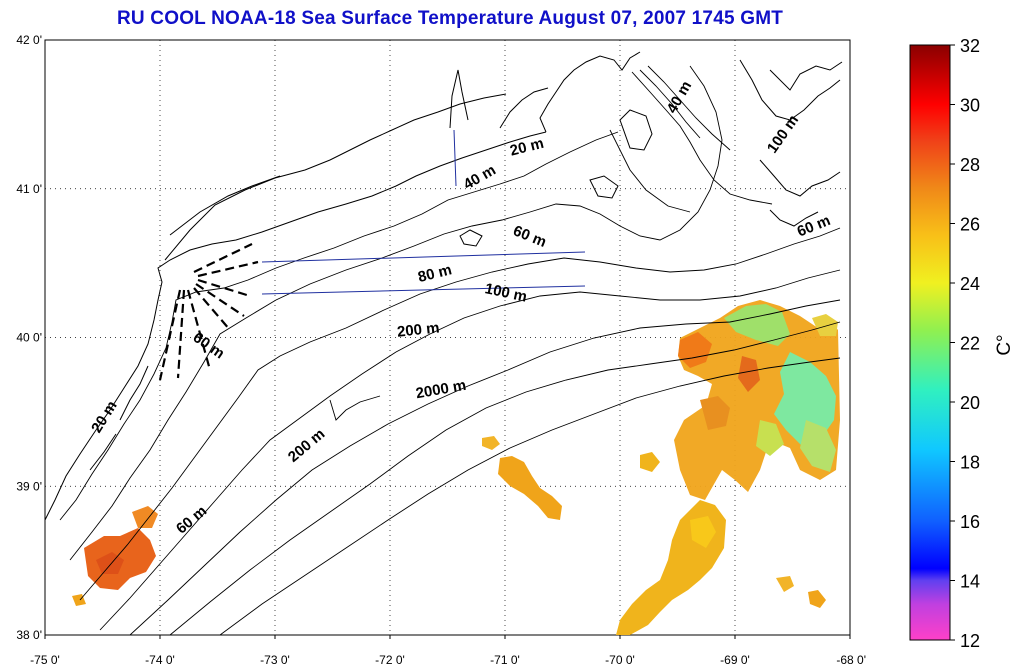  I want to click on hudson-canyon-lines, so click(208, 312).